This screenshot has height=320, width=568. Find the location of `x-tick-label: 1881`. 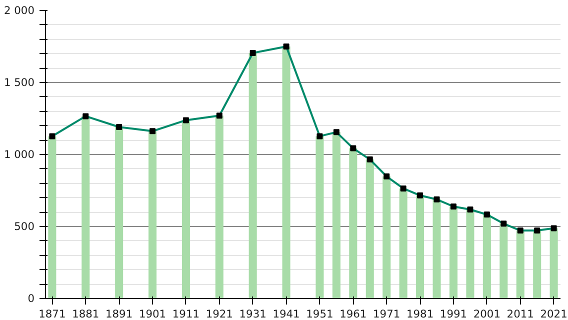

x-tick-label: 1881 is located at coordinates (86, 314).